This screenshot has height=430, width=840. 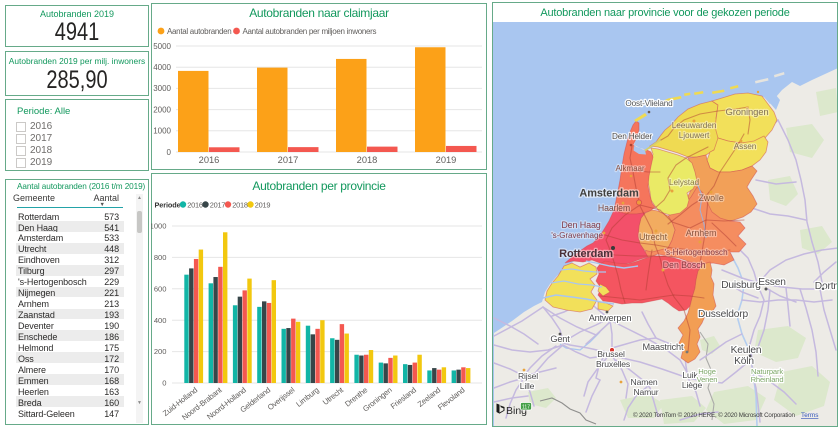 I want to click on svg-text: 200, so click(x=160, y=351).